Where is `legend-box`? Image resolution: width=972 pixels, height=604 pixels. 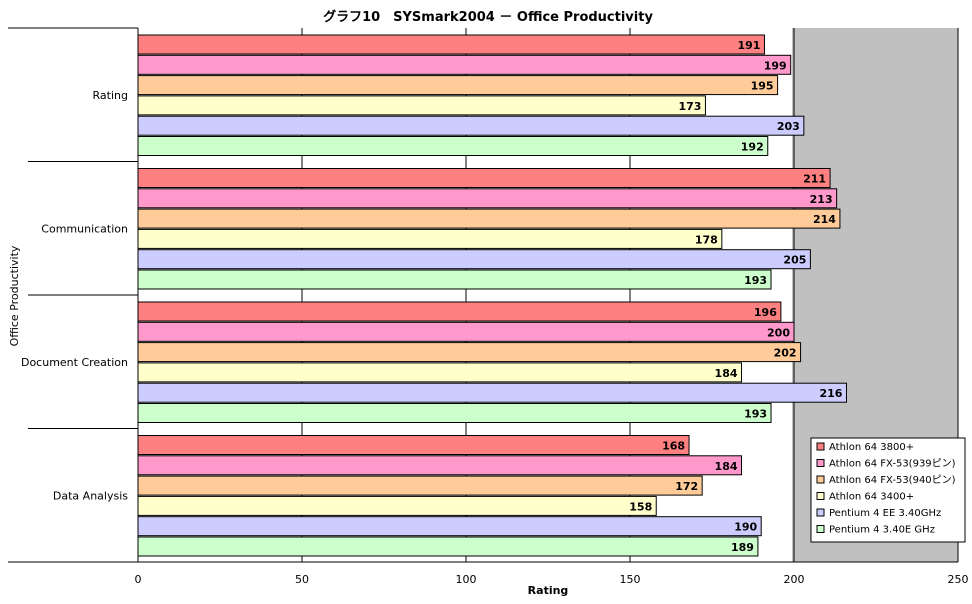 legend-box is located at coordinates (888, 490).